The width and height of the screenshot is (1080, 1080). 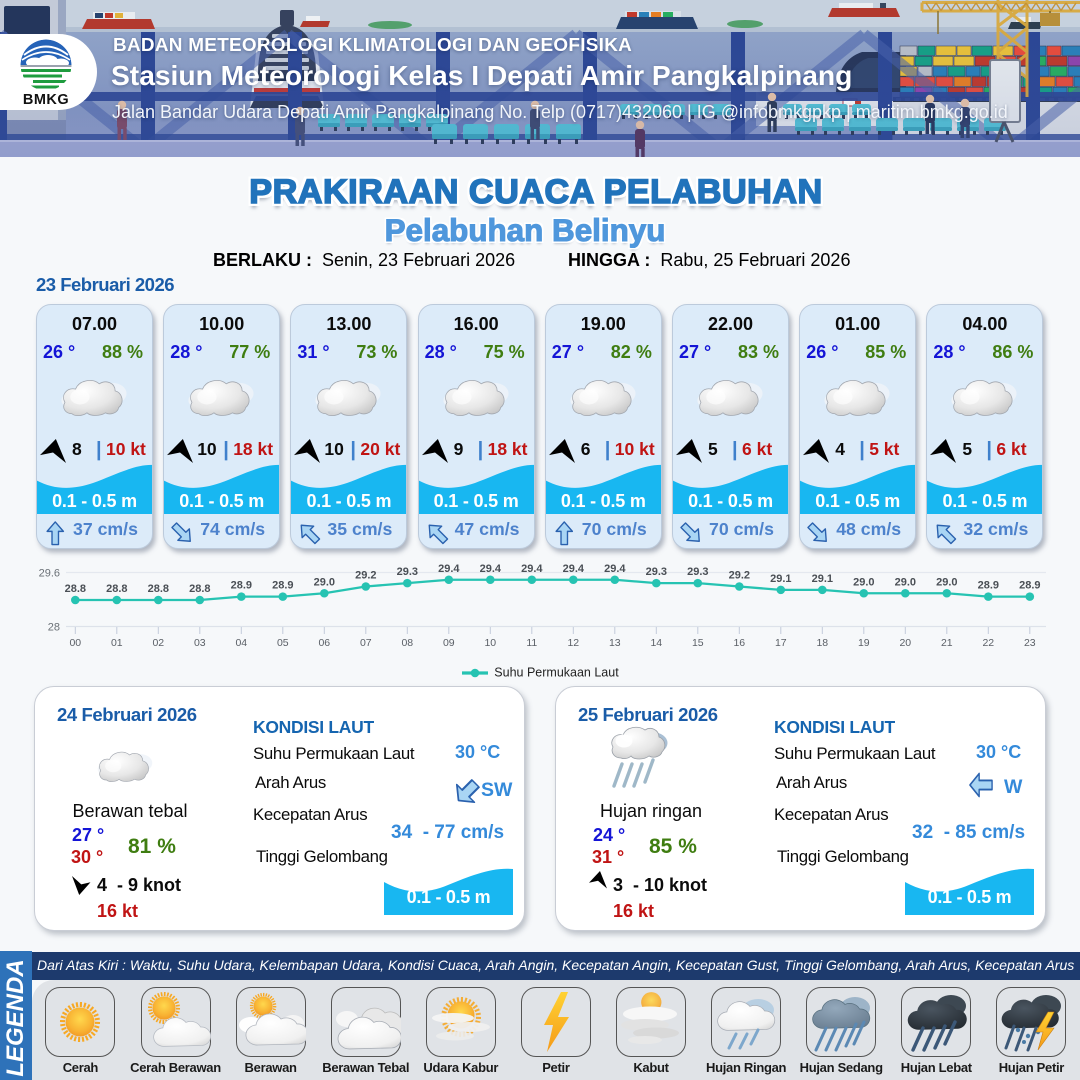 What do you see at coordinates (449, 643) in the screenshot?
I see `svg-text: 09` at bounding box center [449, 643].